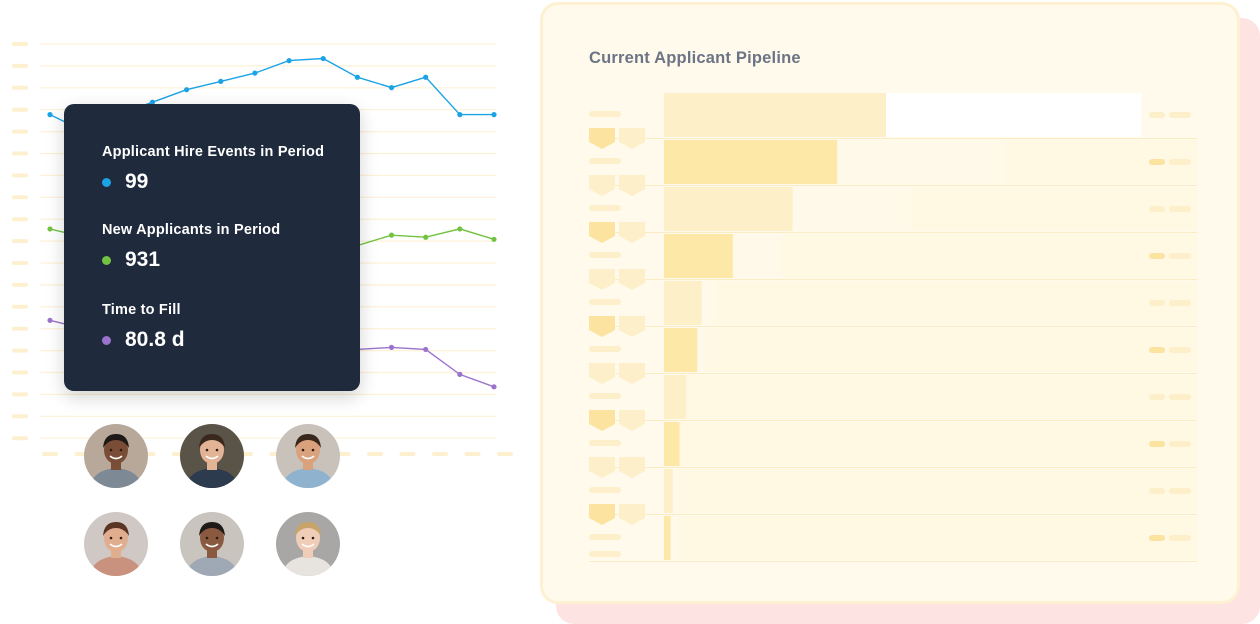 The width and height of the screenshot is (1260, 624). Describe the element at coordinates (106, 260) in the screenshot. I see `series-dot-icon` at that location.